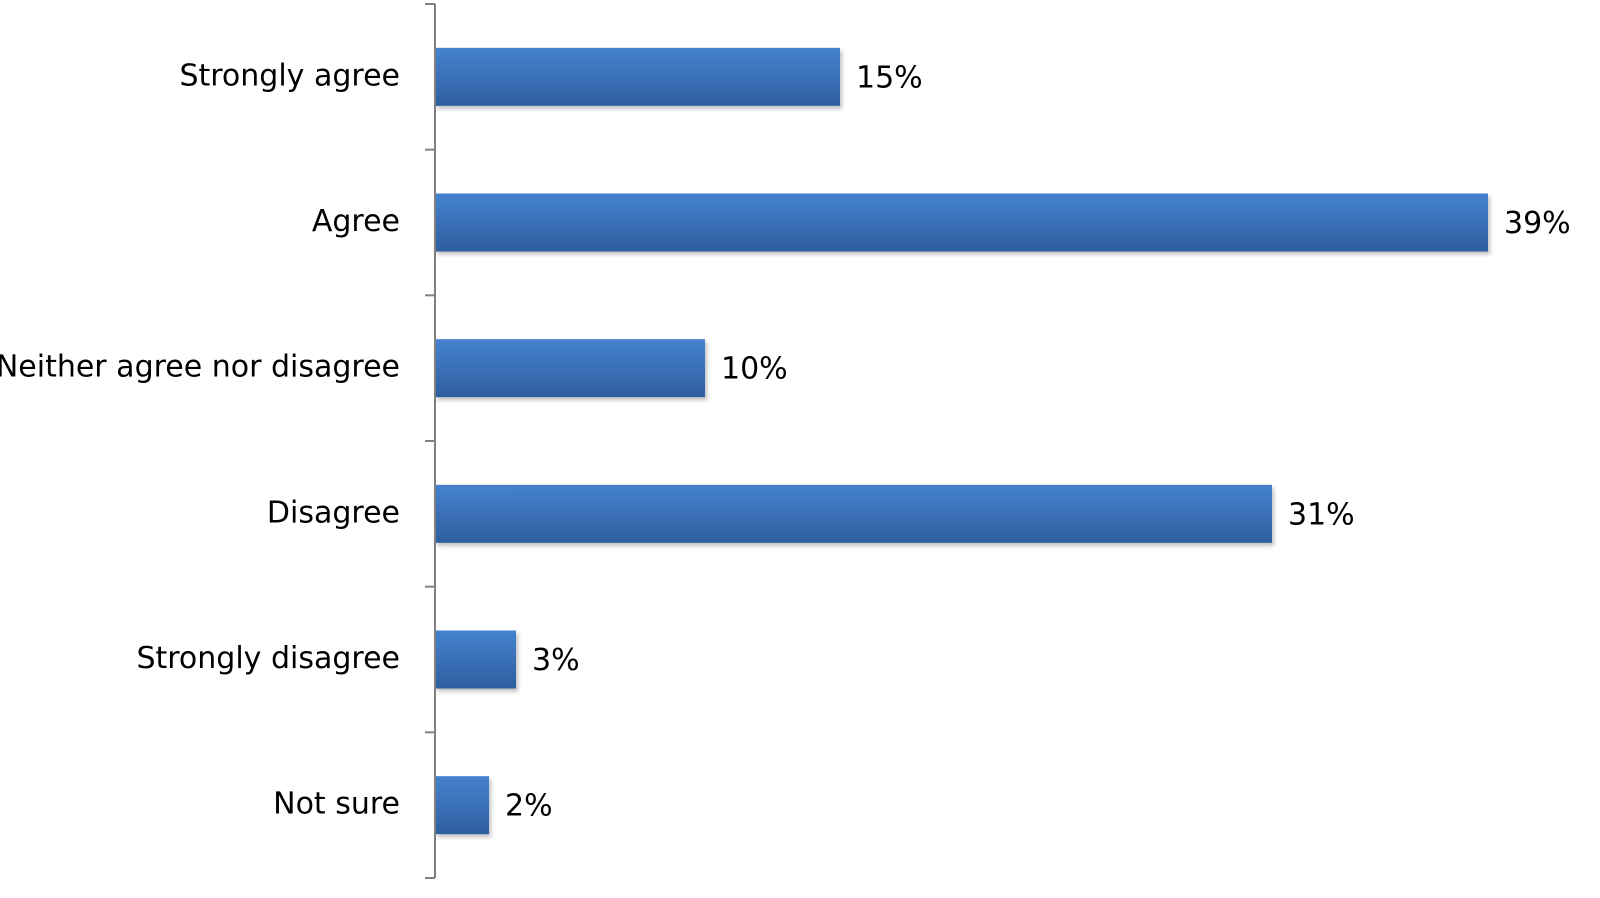 This screenshot has width=1600, height=898. I want to click on value-label-disagree: 31%, so click(1321, 514).